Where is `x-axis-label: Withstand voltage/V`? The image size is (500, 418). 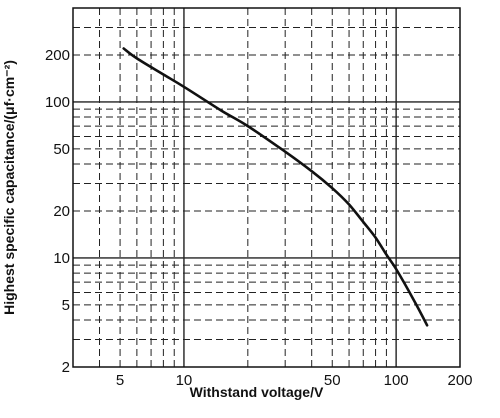
x-axis-label: Withstand voltage/V is located at coordinates (257, 392).